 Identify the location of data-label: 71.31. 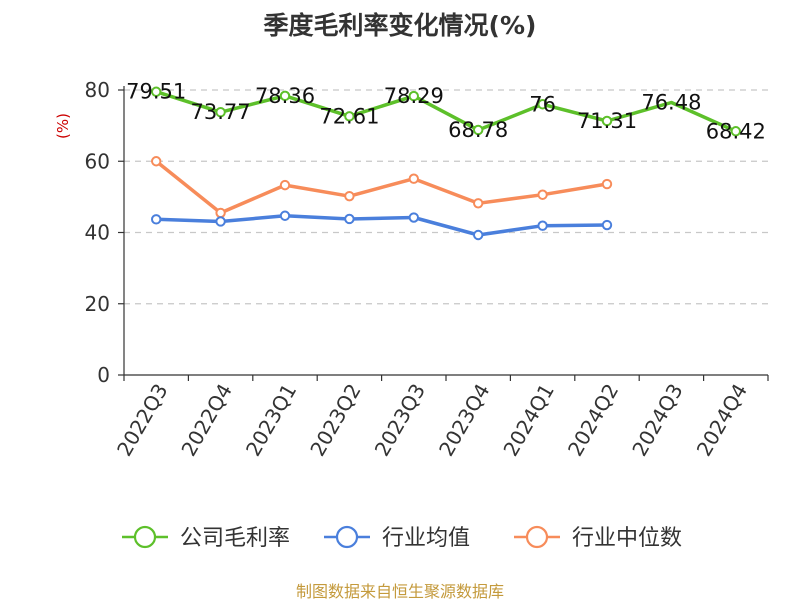
(607, 121).